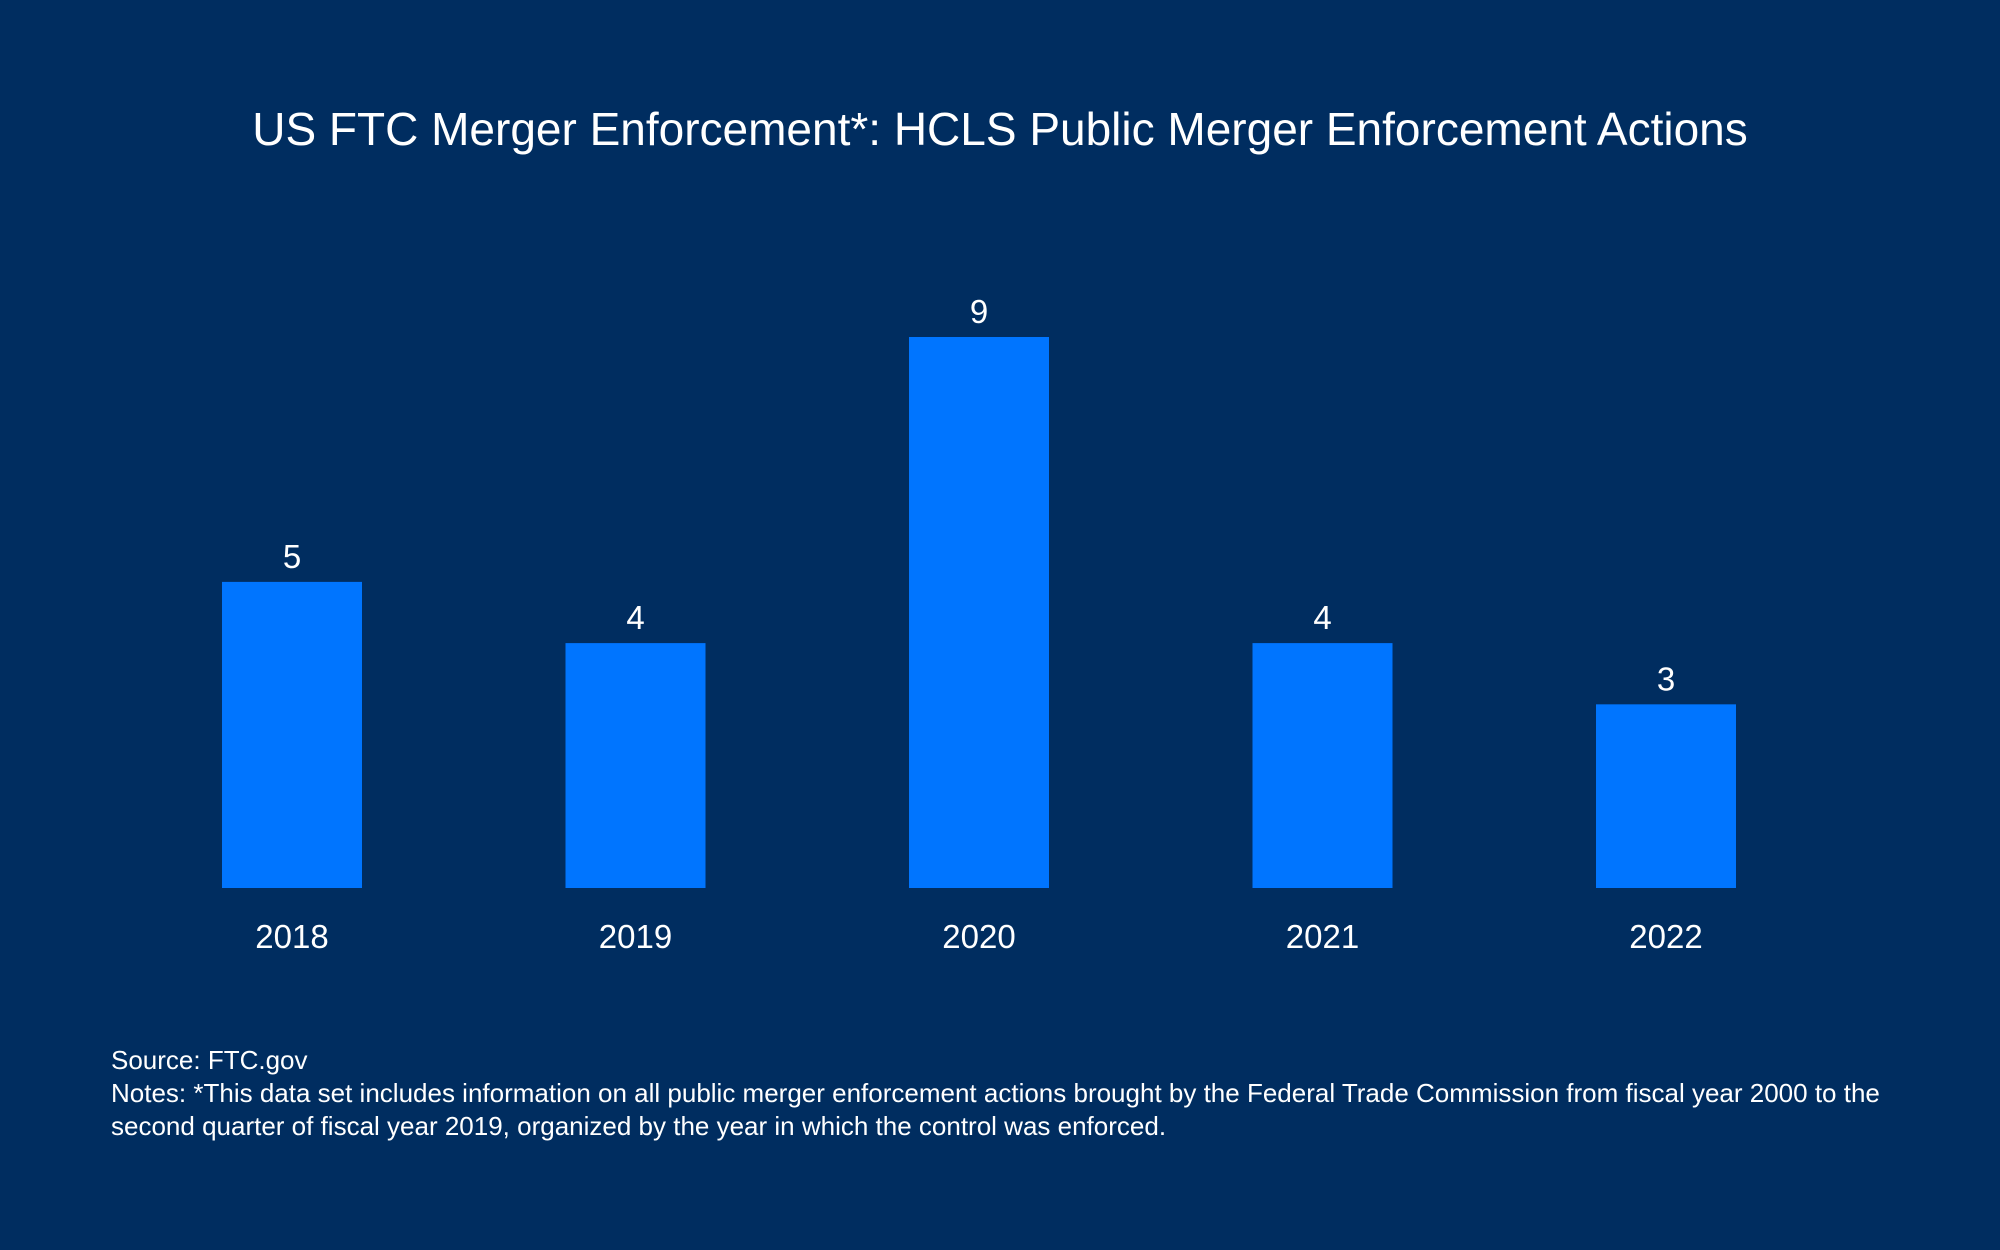 The image size is (2000, 1250). Describe the element at coordinates (1322, 617) in the screenshot. I see `data-label-2021: 4` at that location.